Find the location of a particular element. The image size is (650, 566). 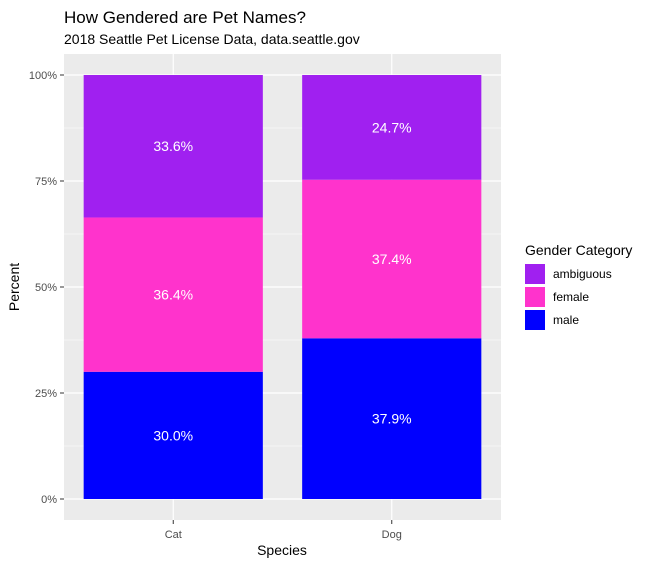

bar-label-female-dog: 37.4% is located at coordinates (392, 259).